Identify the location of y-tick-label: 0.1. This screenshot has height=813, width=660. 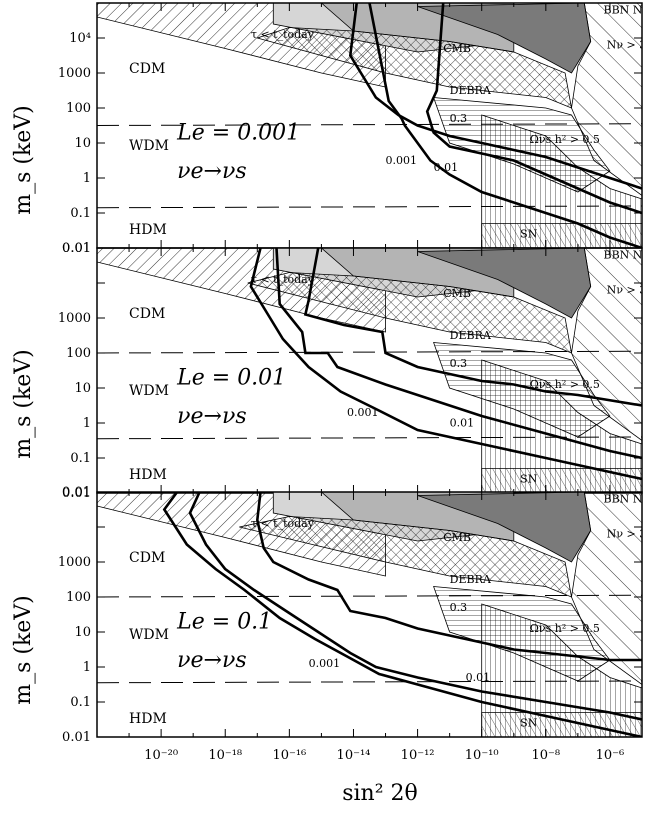
(80, 213).